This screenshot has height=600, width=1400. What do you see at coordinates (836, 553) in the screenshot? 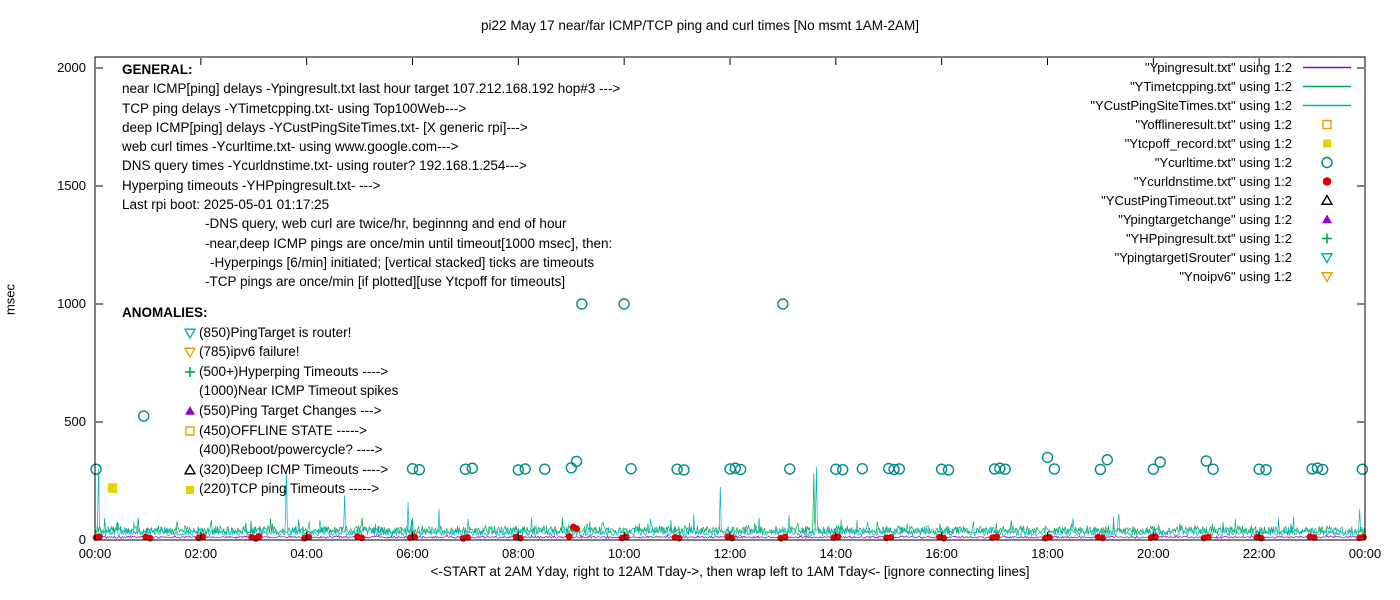
I see `x-tick-label: 14:00` at bounding box center [836, 553].